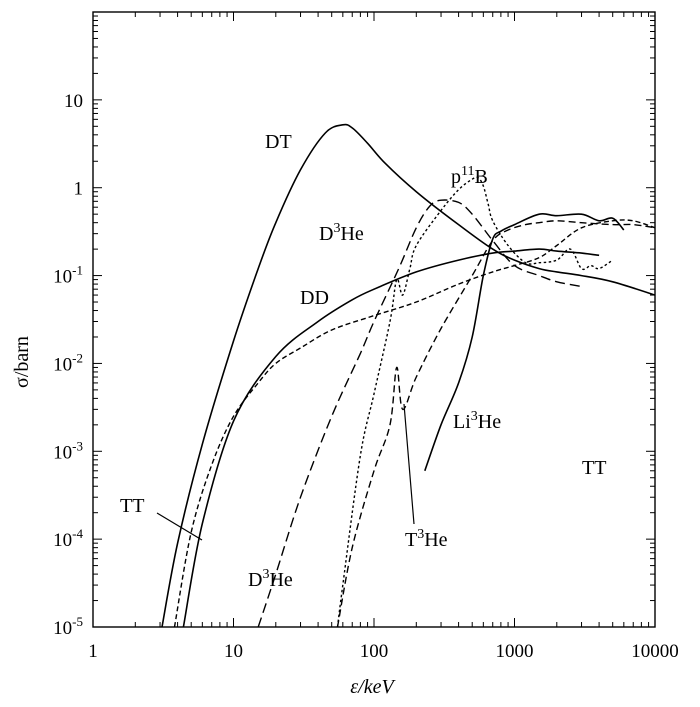  I want to click on label-text: Li, so click(462, 422).